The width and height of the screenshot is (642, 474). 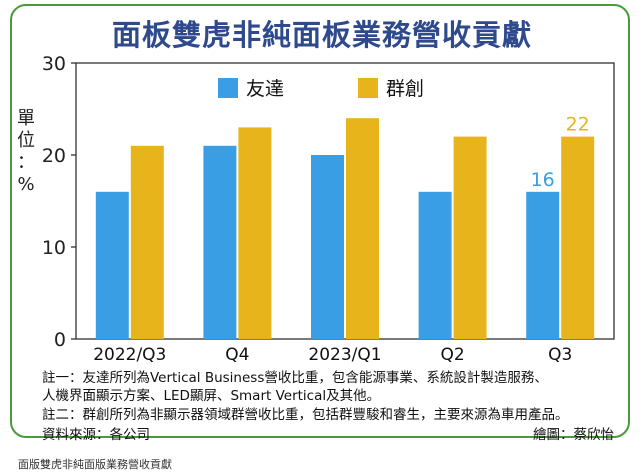 I want to click on data-label: 16, so click(x=543, y=180).